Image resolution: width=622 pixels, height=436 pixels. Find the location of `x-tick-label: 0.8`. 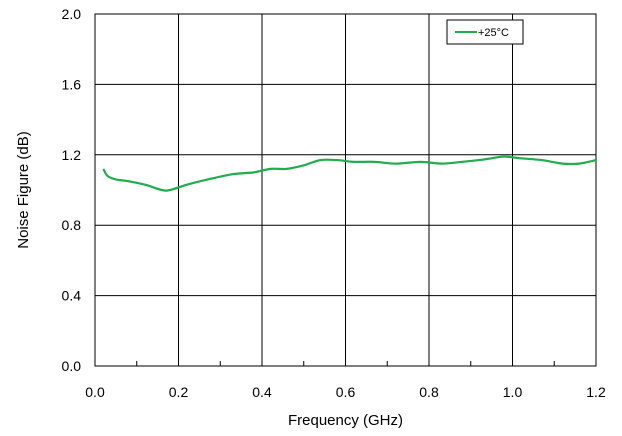

x-tick-label: 0.8 is located at coordinates (429, 392).